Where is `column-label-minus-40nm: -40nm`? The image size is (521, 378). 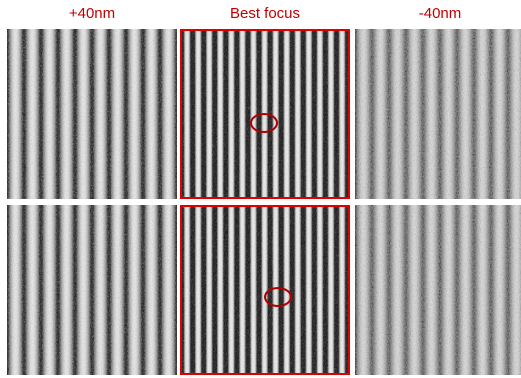
column-label-minus-40nm: -40nm is located at coordinates (440, 13).